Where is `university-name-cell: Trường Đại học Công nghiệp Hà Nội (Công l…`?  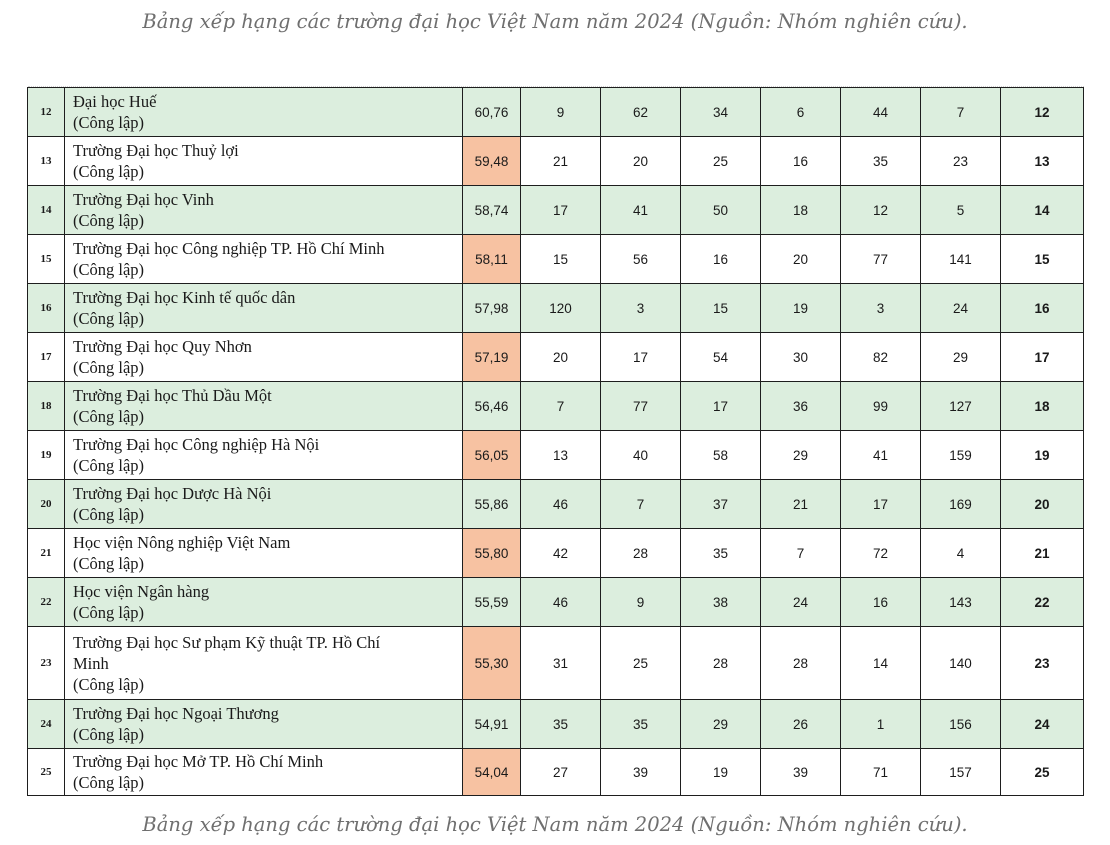
university-name-cell: Trường Đại học Công nghiệp Hà Nội (Công l… is located at coordinates (263, 455).